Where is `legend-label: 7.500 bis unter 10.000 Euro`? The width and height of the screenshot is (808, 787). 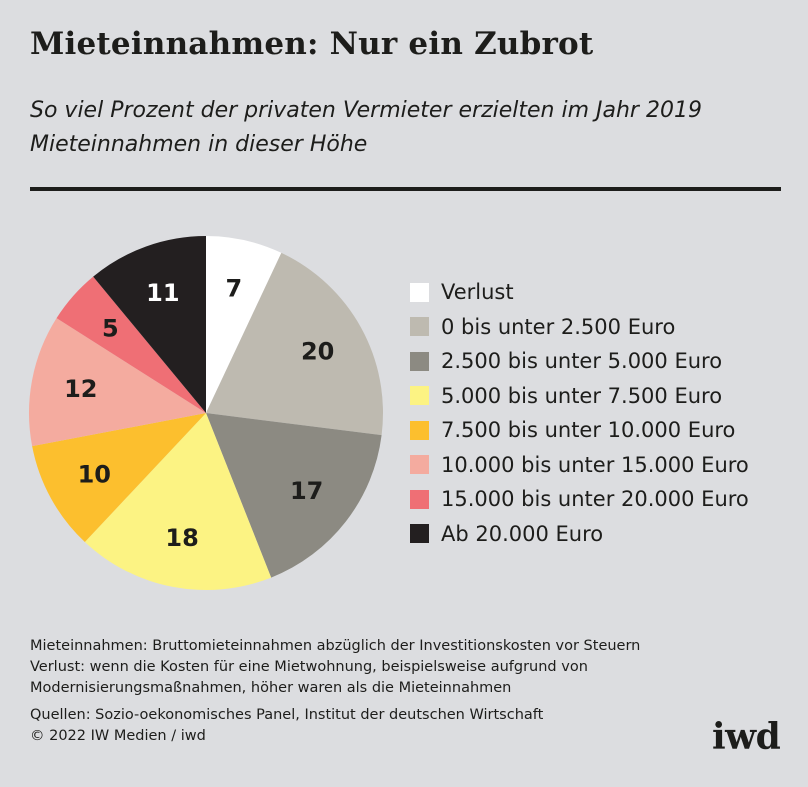
legend-label: 7.500 bis unter 10.000 Euro is located at coordinates (588, 430).